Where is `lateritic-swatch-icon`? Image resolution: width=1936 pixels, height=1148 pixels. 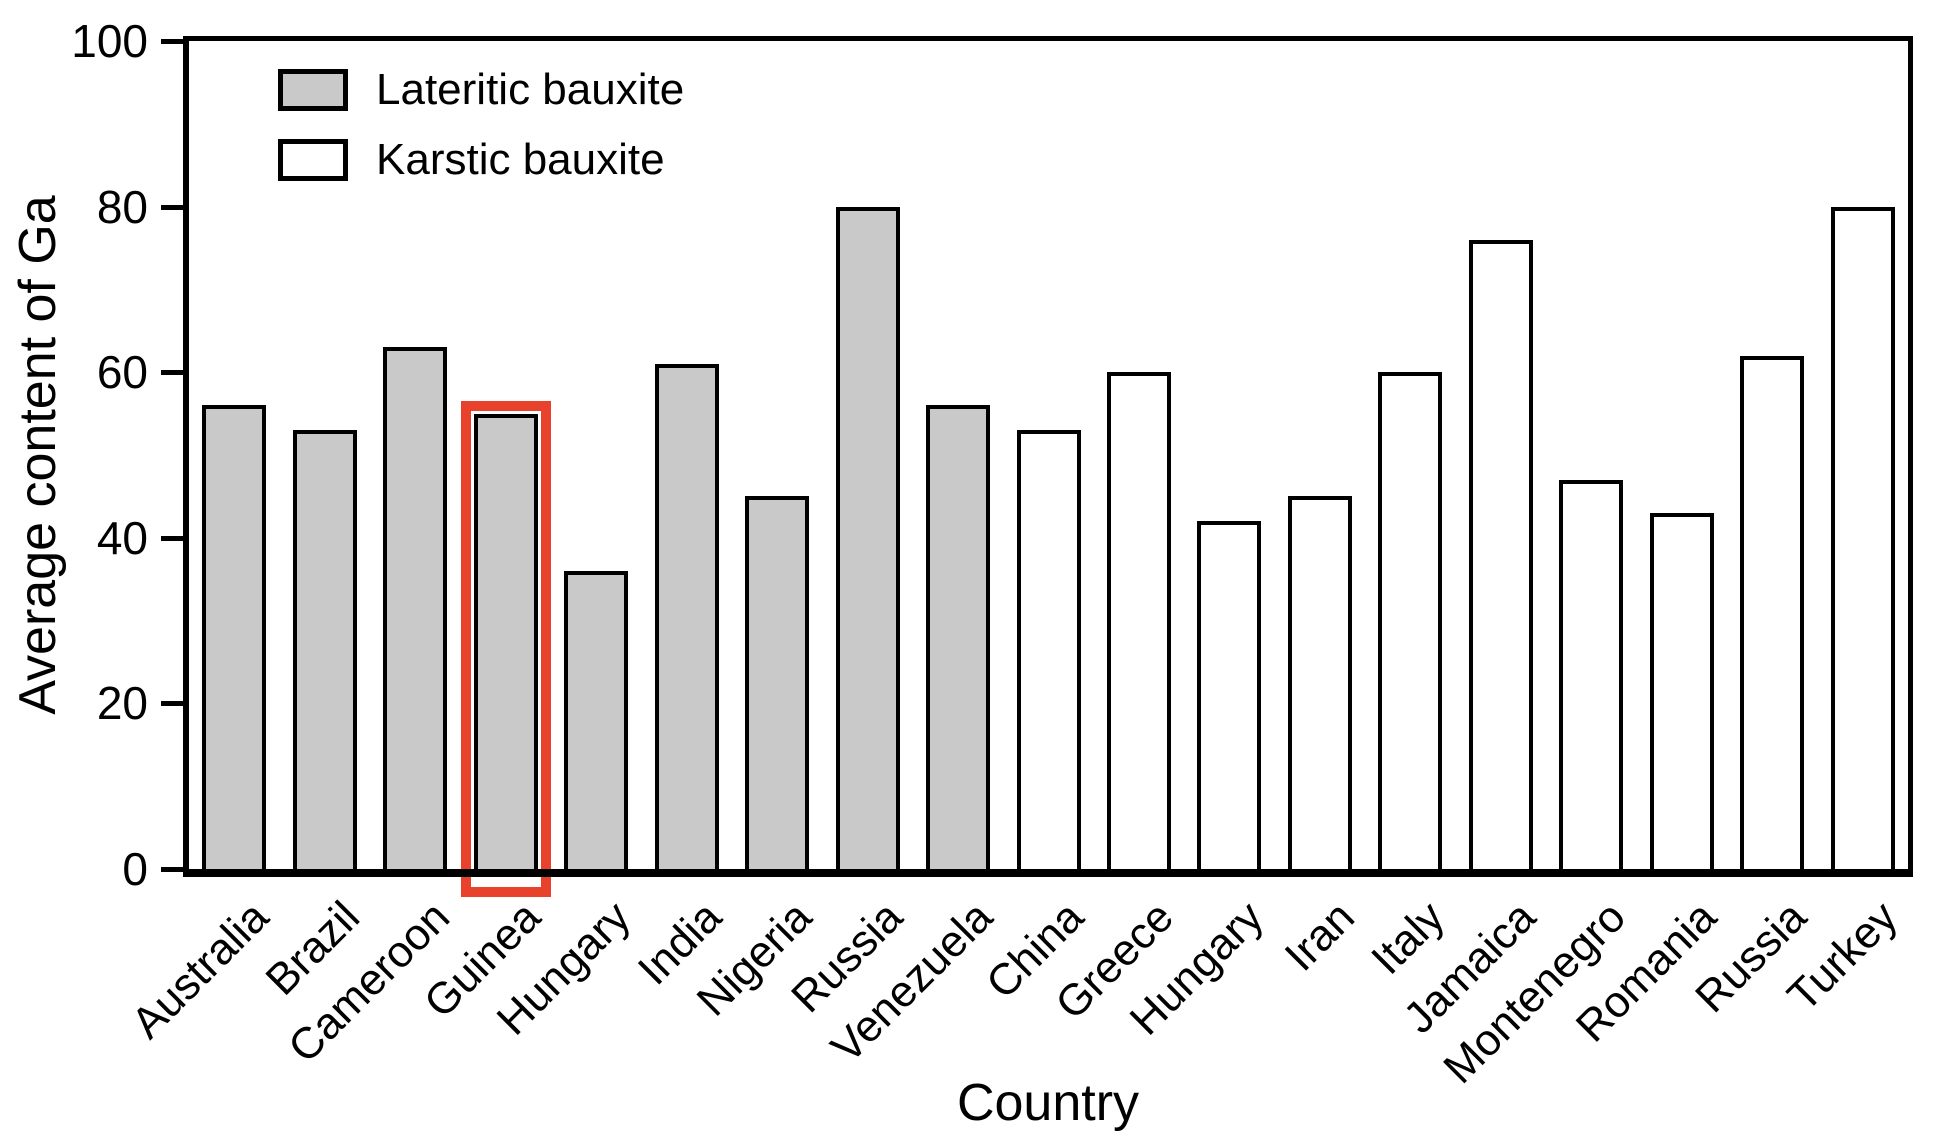 lateritic-swatch-icon is located at coordinates (313, 90).